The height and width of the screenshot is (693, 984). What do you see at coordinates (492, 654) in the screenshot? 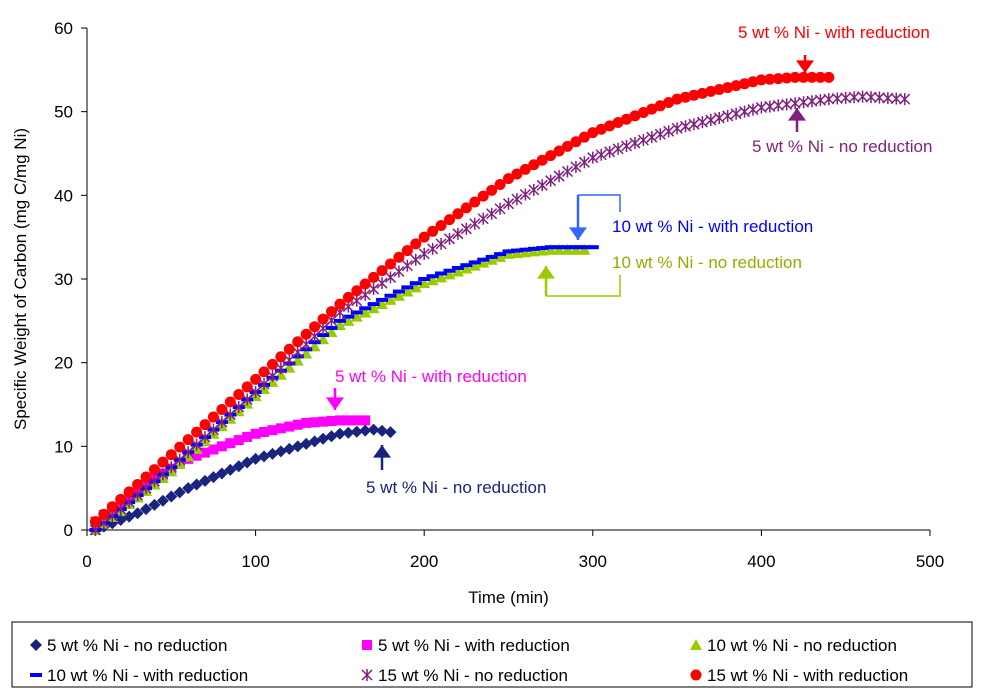
I see `legend-box` at bounding box center [492, 654].